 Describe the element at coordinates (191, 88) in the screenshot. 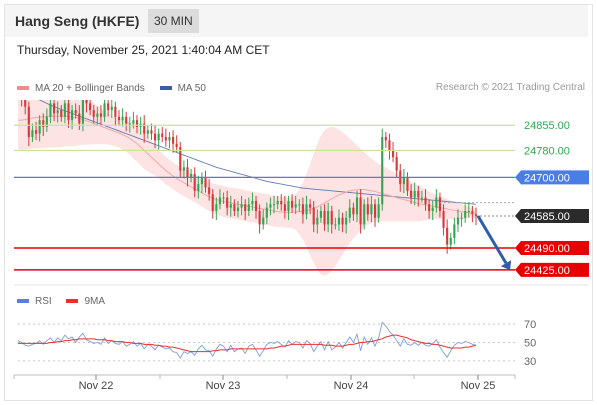

I see `legend-ma50-label: MA 50` at that location.